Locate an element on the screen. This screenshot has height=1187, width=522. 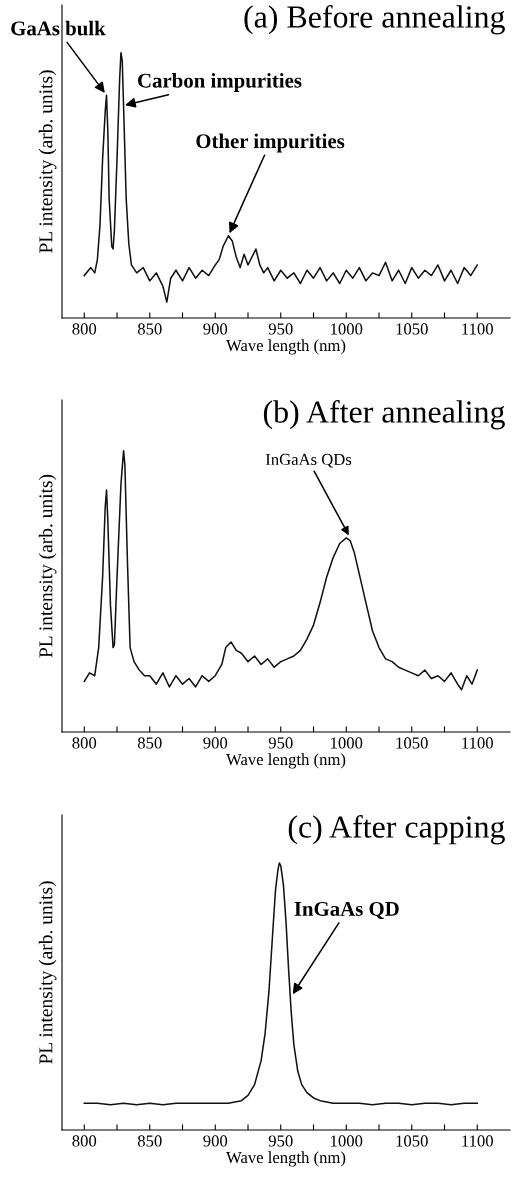
chart-title: (c) After capping is located at coordinates (396, 830).